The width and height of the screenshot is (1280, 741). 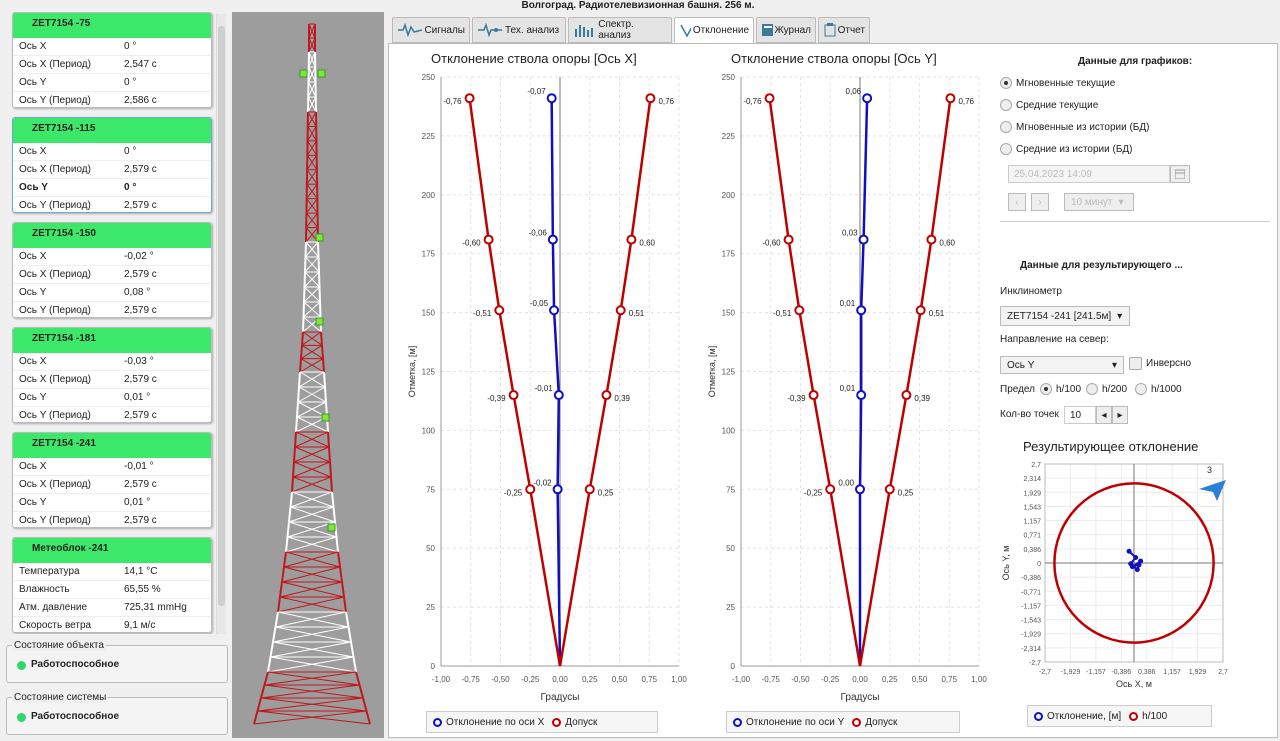 What do you see at coordinates (429, 254) in the screenshot?
I see `y-tick-label: 175` at bounding box center [429, 254].